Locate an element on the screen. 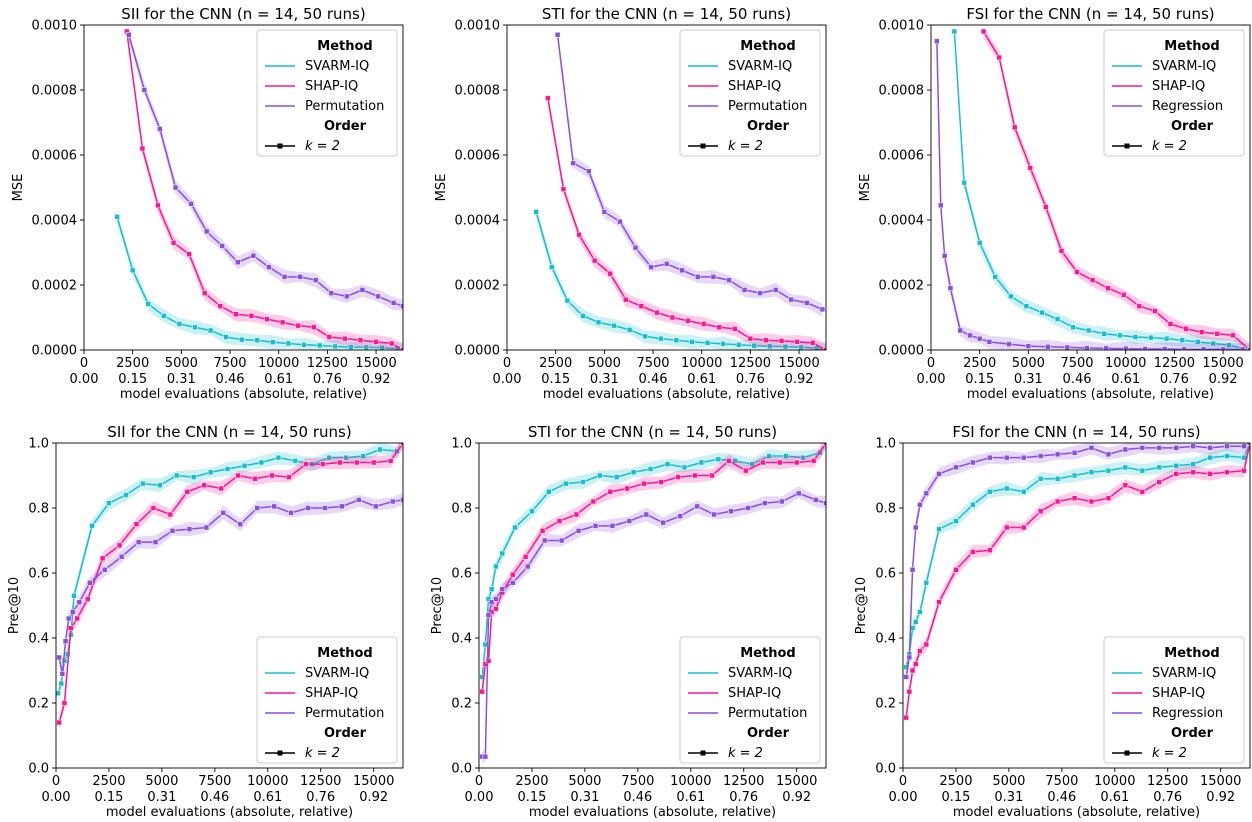  y-tick-label: 0.8 is located at coordinates (461, 509).